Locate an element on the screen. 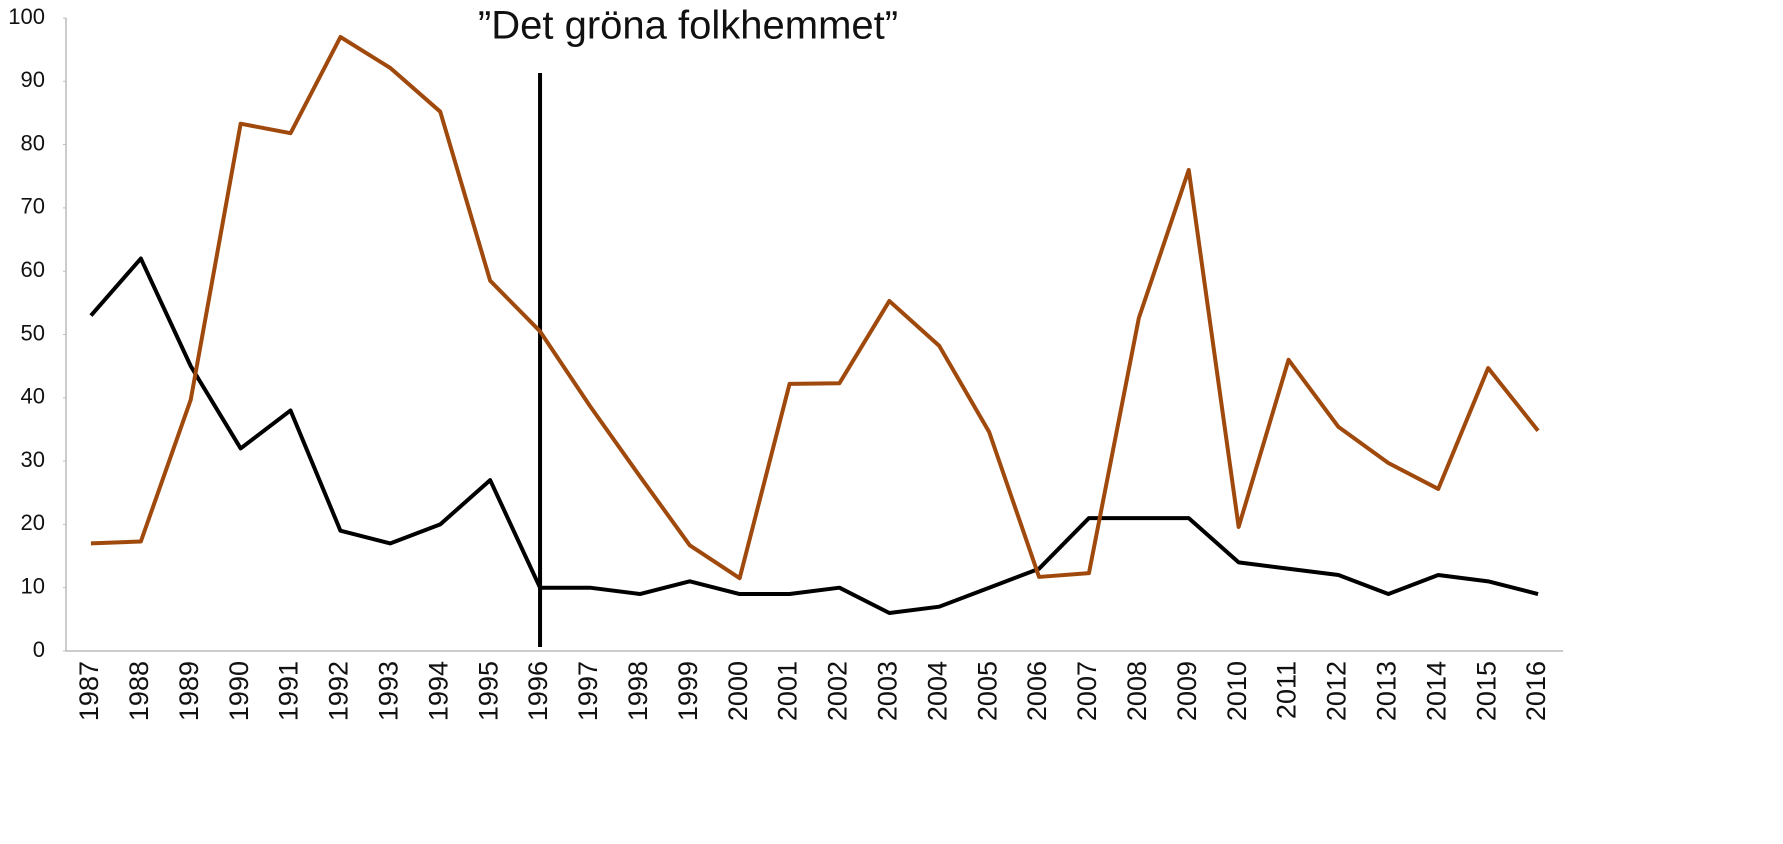 This screenshot has width=1783, height=844. x-tick-label: 2003 is located at coordinates (887, 691).